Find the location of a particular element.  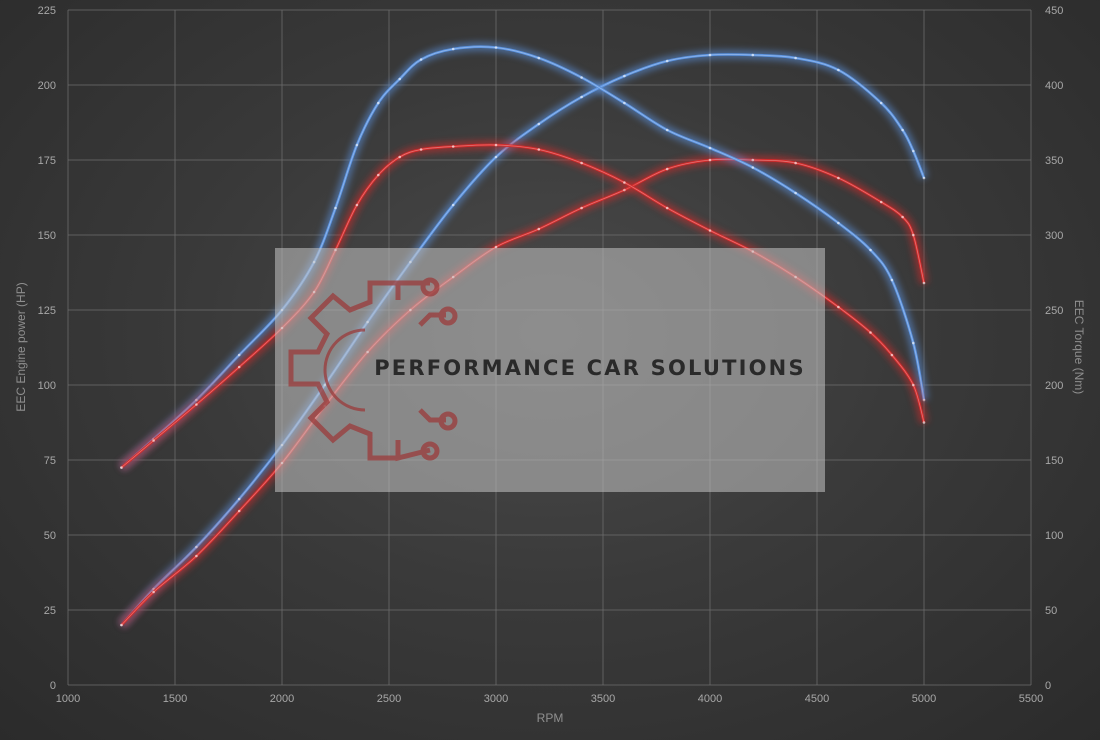

gear-circuit-logo is located at coordinates (373, 369).